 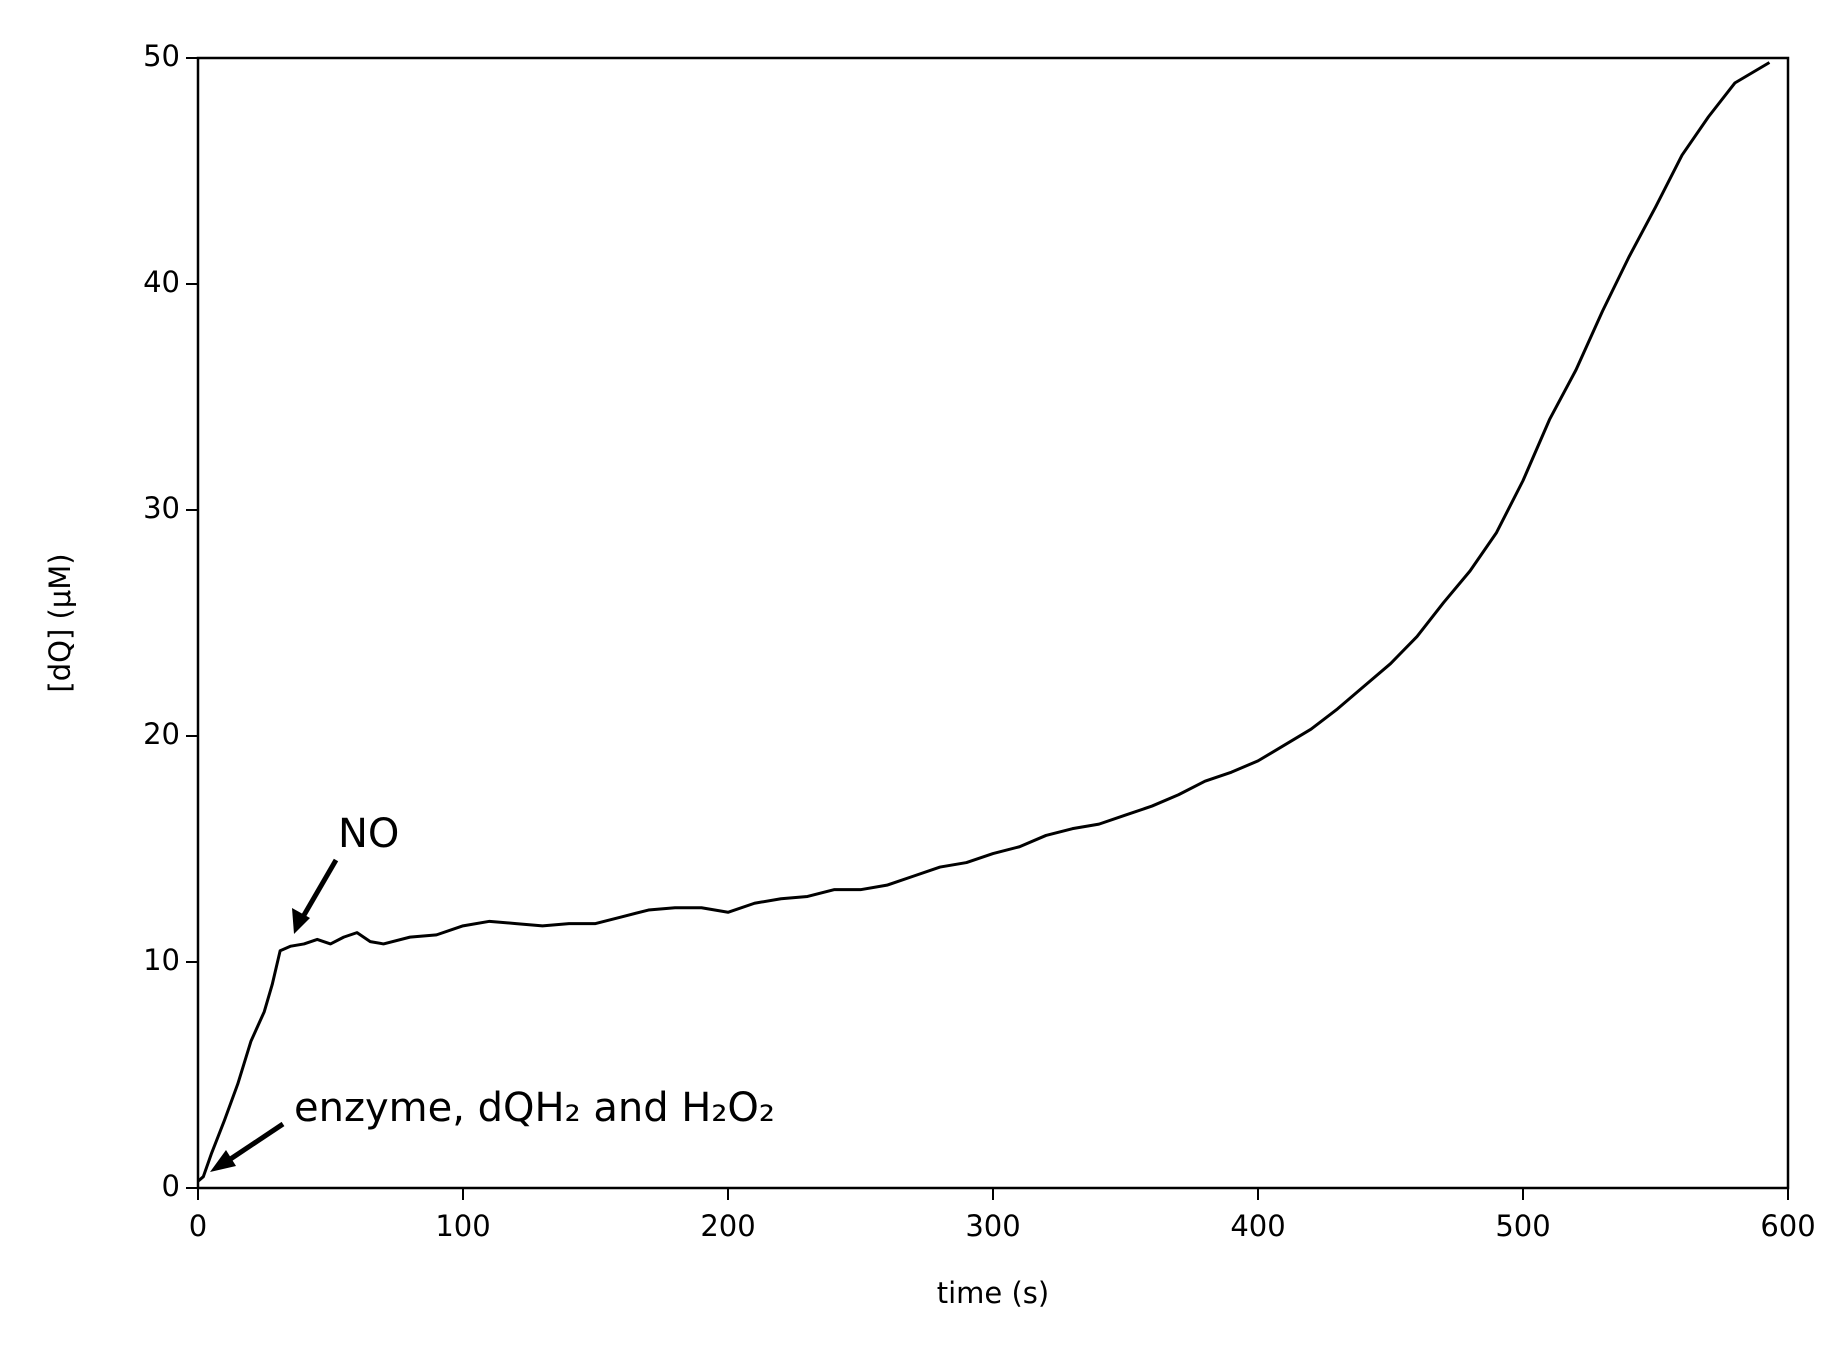 I want to click on x-axis-label: time (s), so click(x=993, y=1293).